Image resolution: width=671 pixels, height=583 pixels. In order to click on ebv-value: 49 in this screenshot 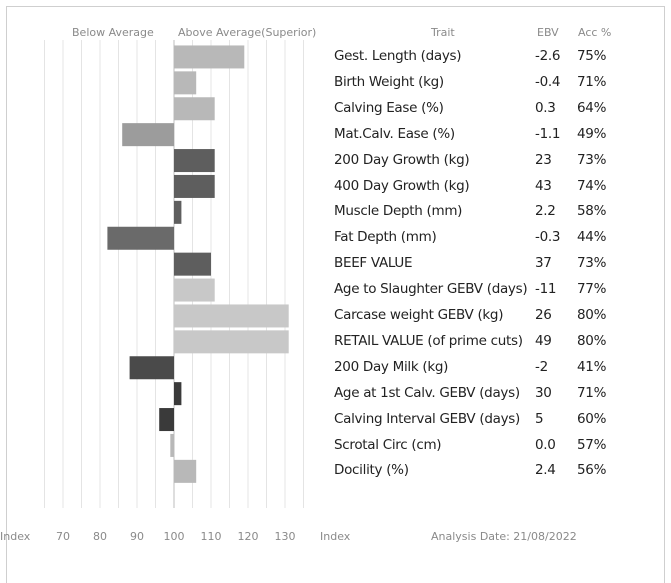, I will do `click(543, 340)`.